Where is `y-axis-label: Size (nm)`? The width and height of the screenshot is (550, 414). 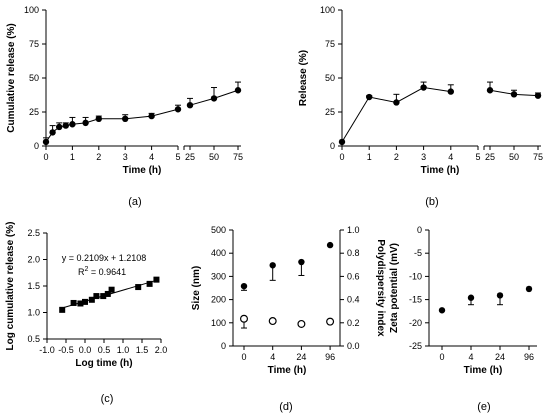
y-axis-label: Size (nm) is located at coordinates (196, 288).